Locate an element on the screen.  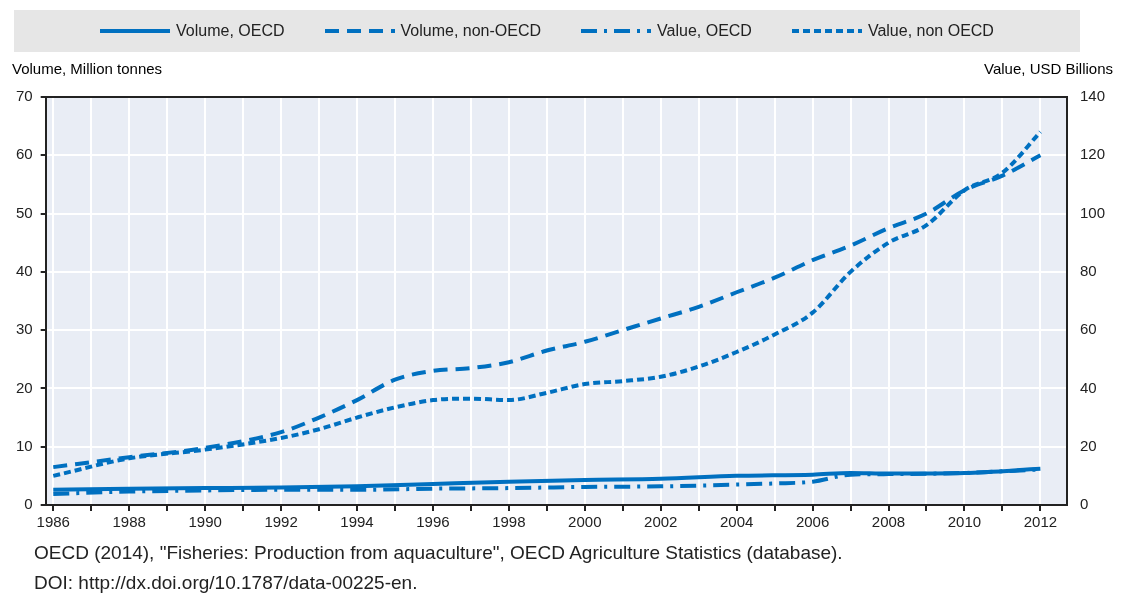
x-tick-label: 2004 is located at coordinates (736, 522).